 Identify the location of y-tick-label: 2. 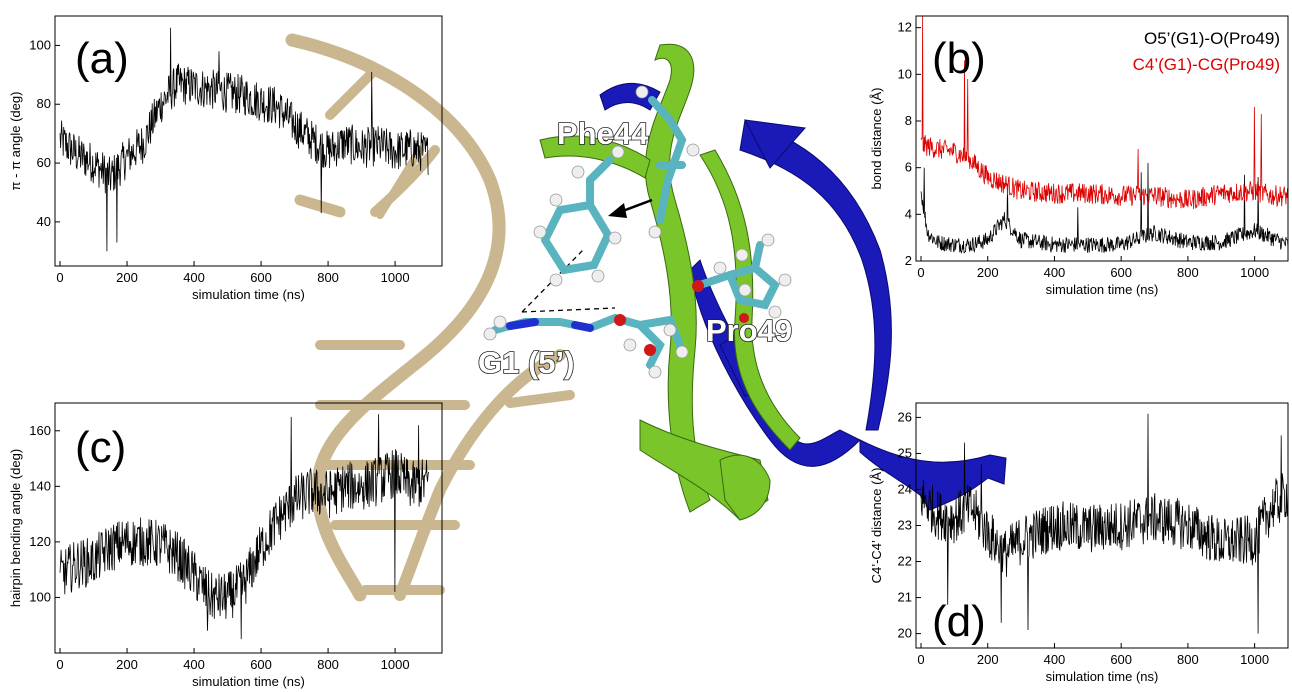
(908, 260).